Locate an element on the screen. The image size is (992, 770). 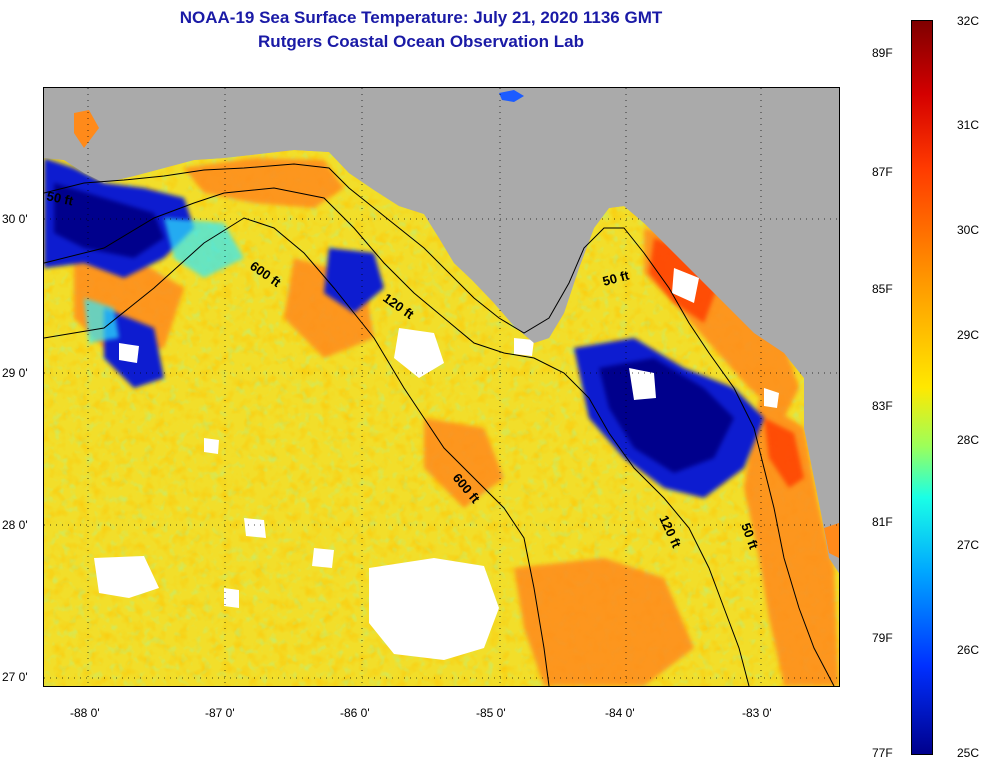
colorbar-label-81f: 81F is located at coordinates (882, 522).